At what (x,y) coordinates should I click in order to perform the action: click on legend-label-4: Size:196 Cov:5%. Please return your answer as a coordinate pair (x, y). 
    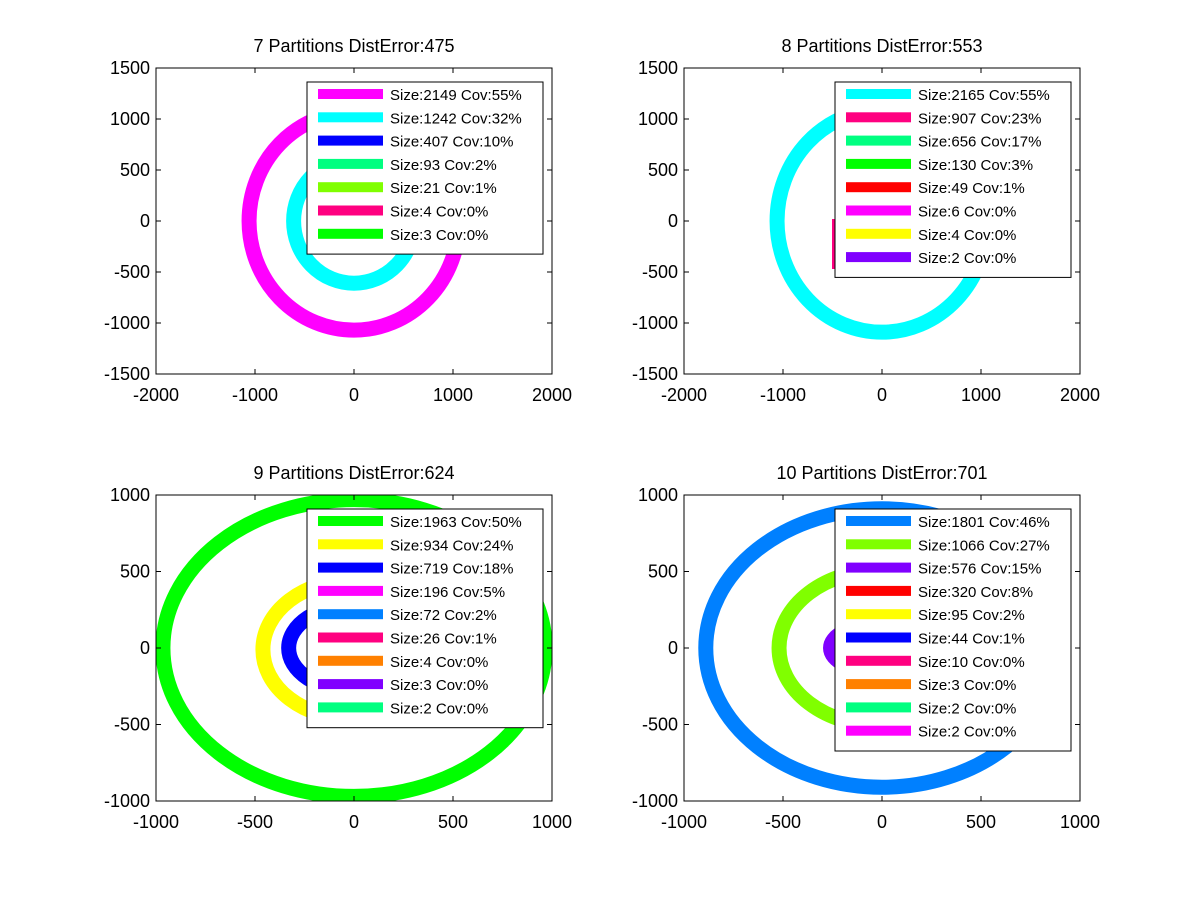
    Looking at the image, I should click on (447, 592).